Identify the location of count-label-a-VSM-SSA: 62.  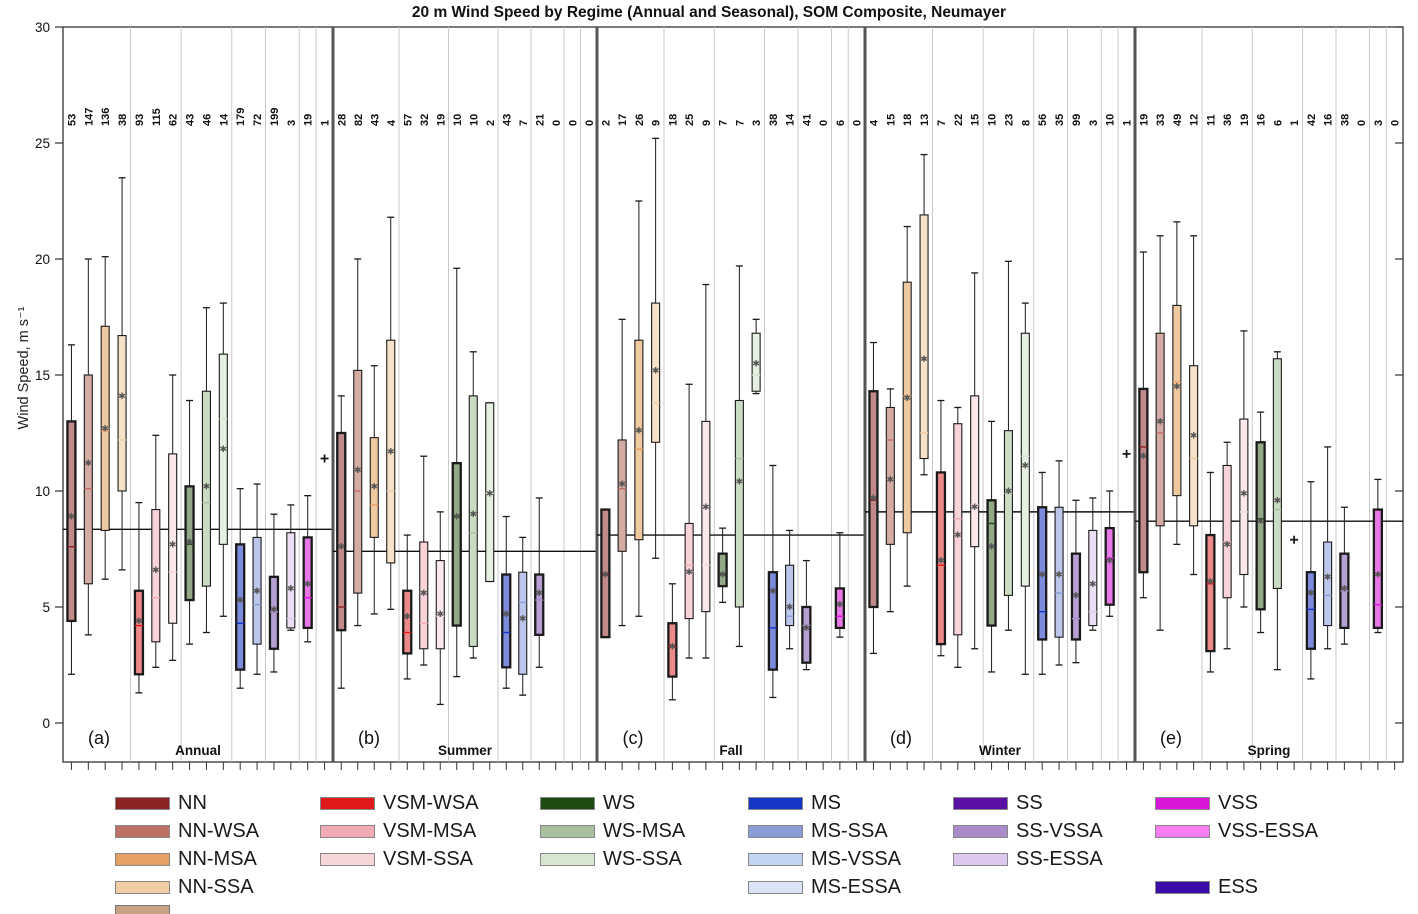
(174, 120).